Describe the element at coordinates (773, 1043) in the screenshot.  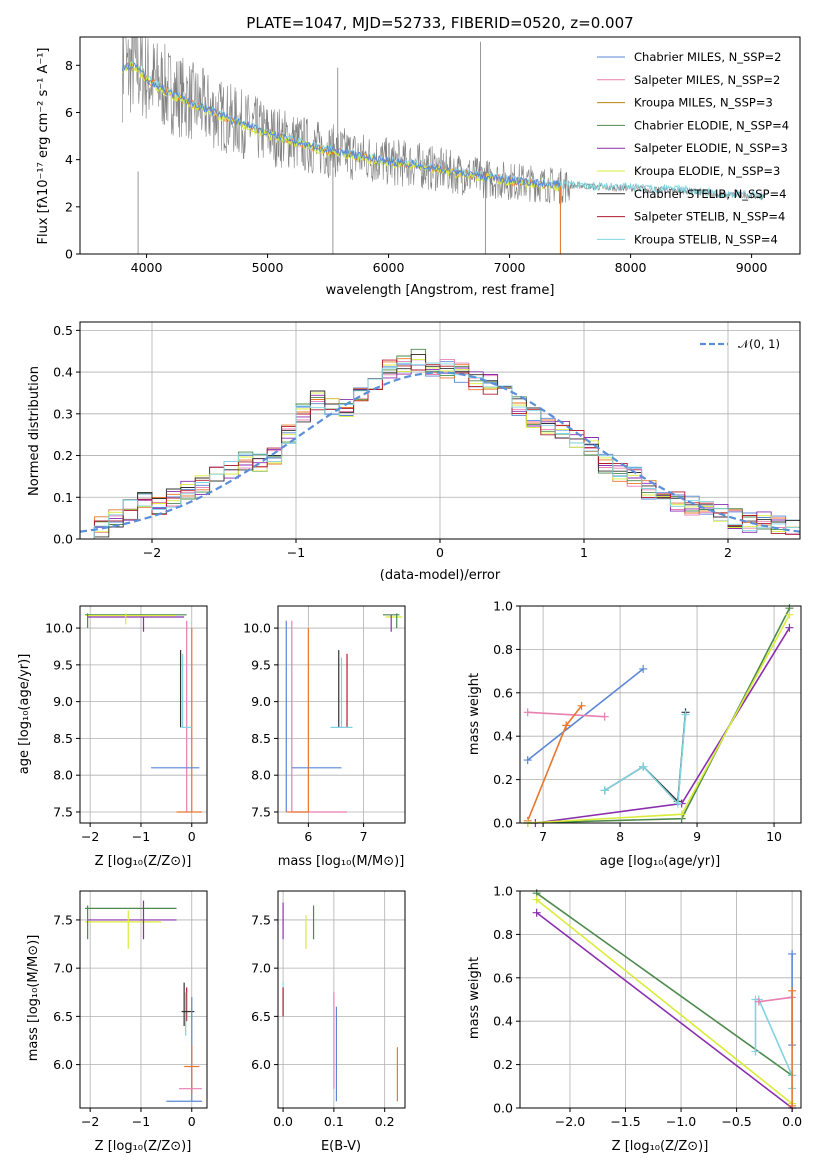
I see `series-line-kroupa_stelib` at that location.